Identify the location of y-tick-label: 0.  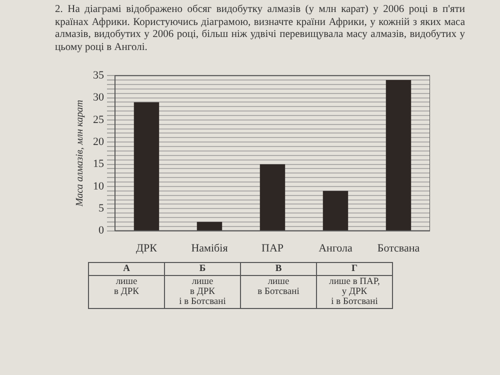
(101, 230).